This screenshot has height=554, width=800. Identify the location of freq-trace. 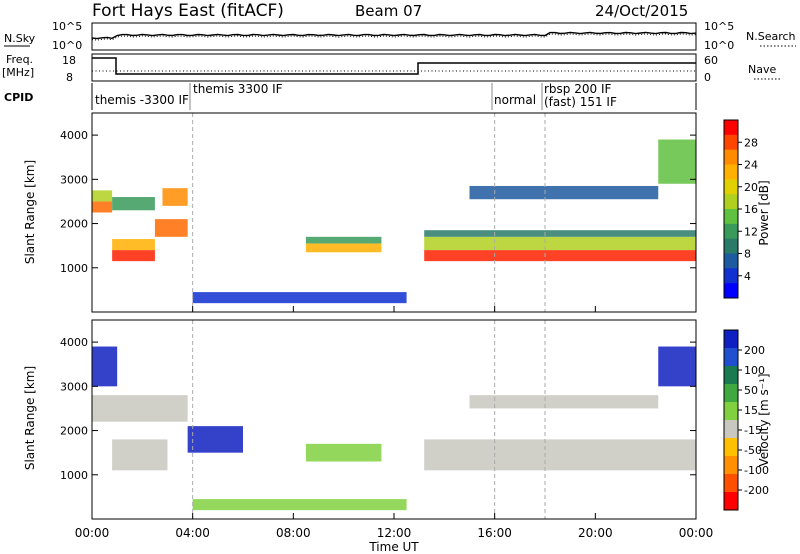
(394, 66).